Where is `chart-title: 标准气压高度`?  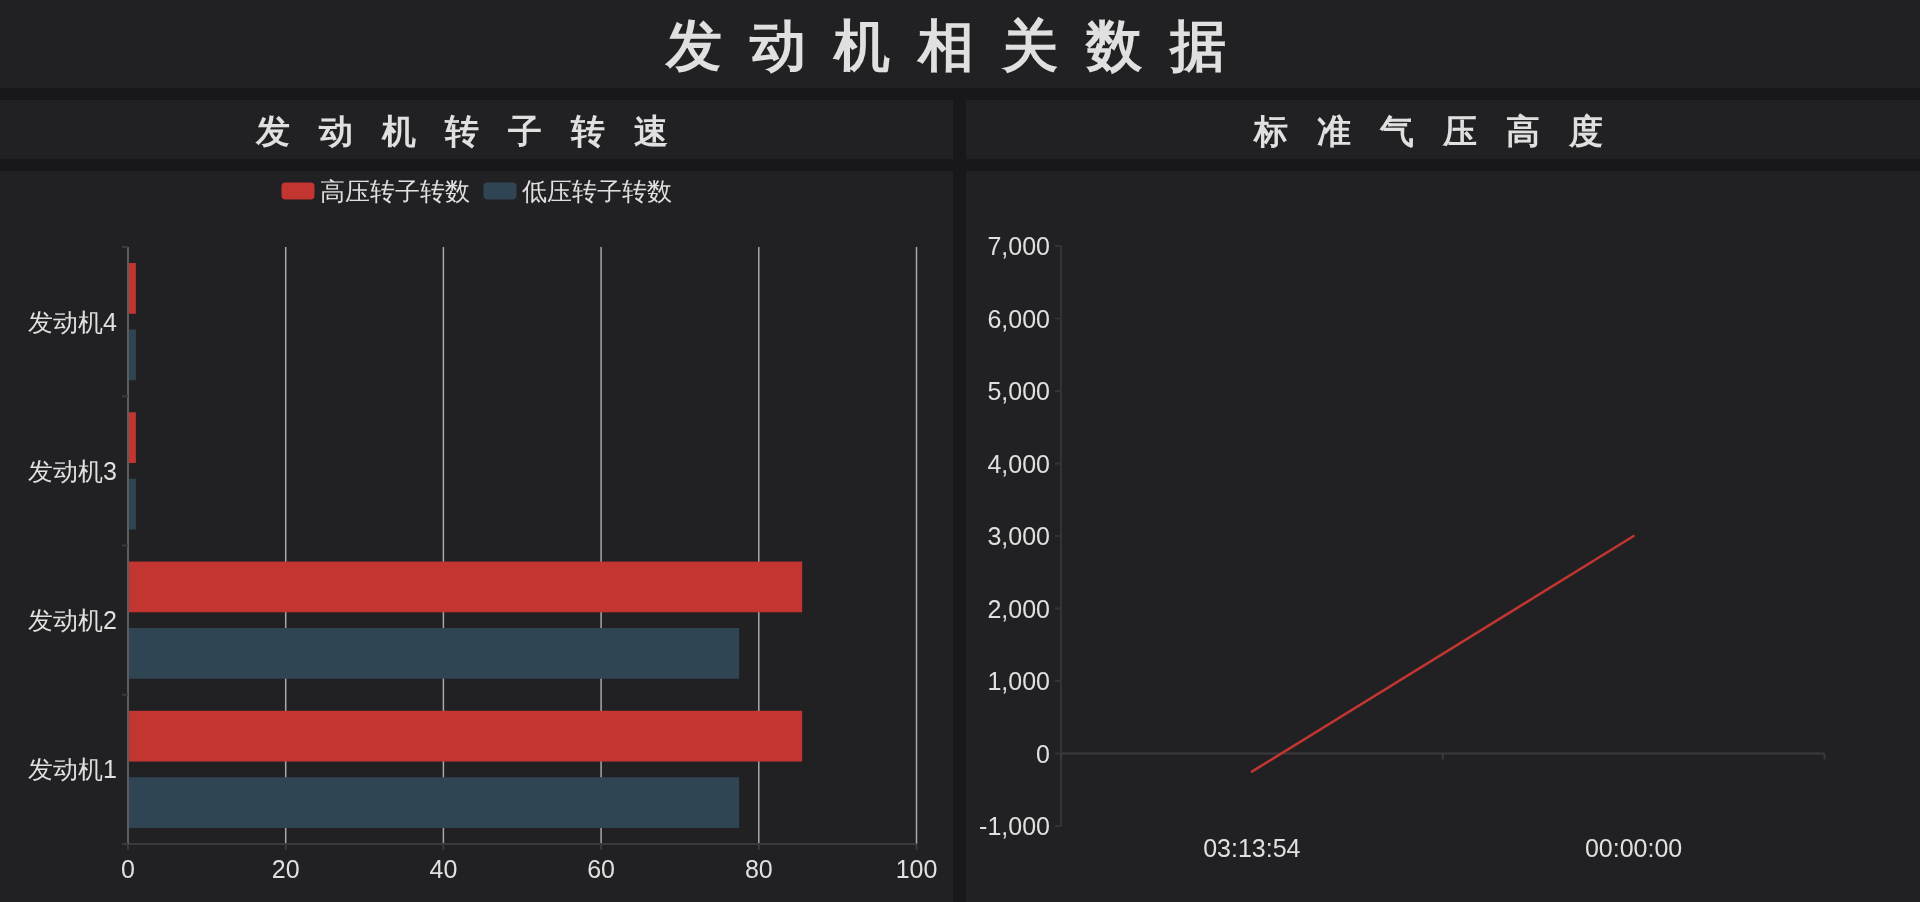 chart-title: 标准气压高度 is located at coordinates (1442, 131).